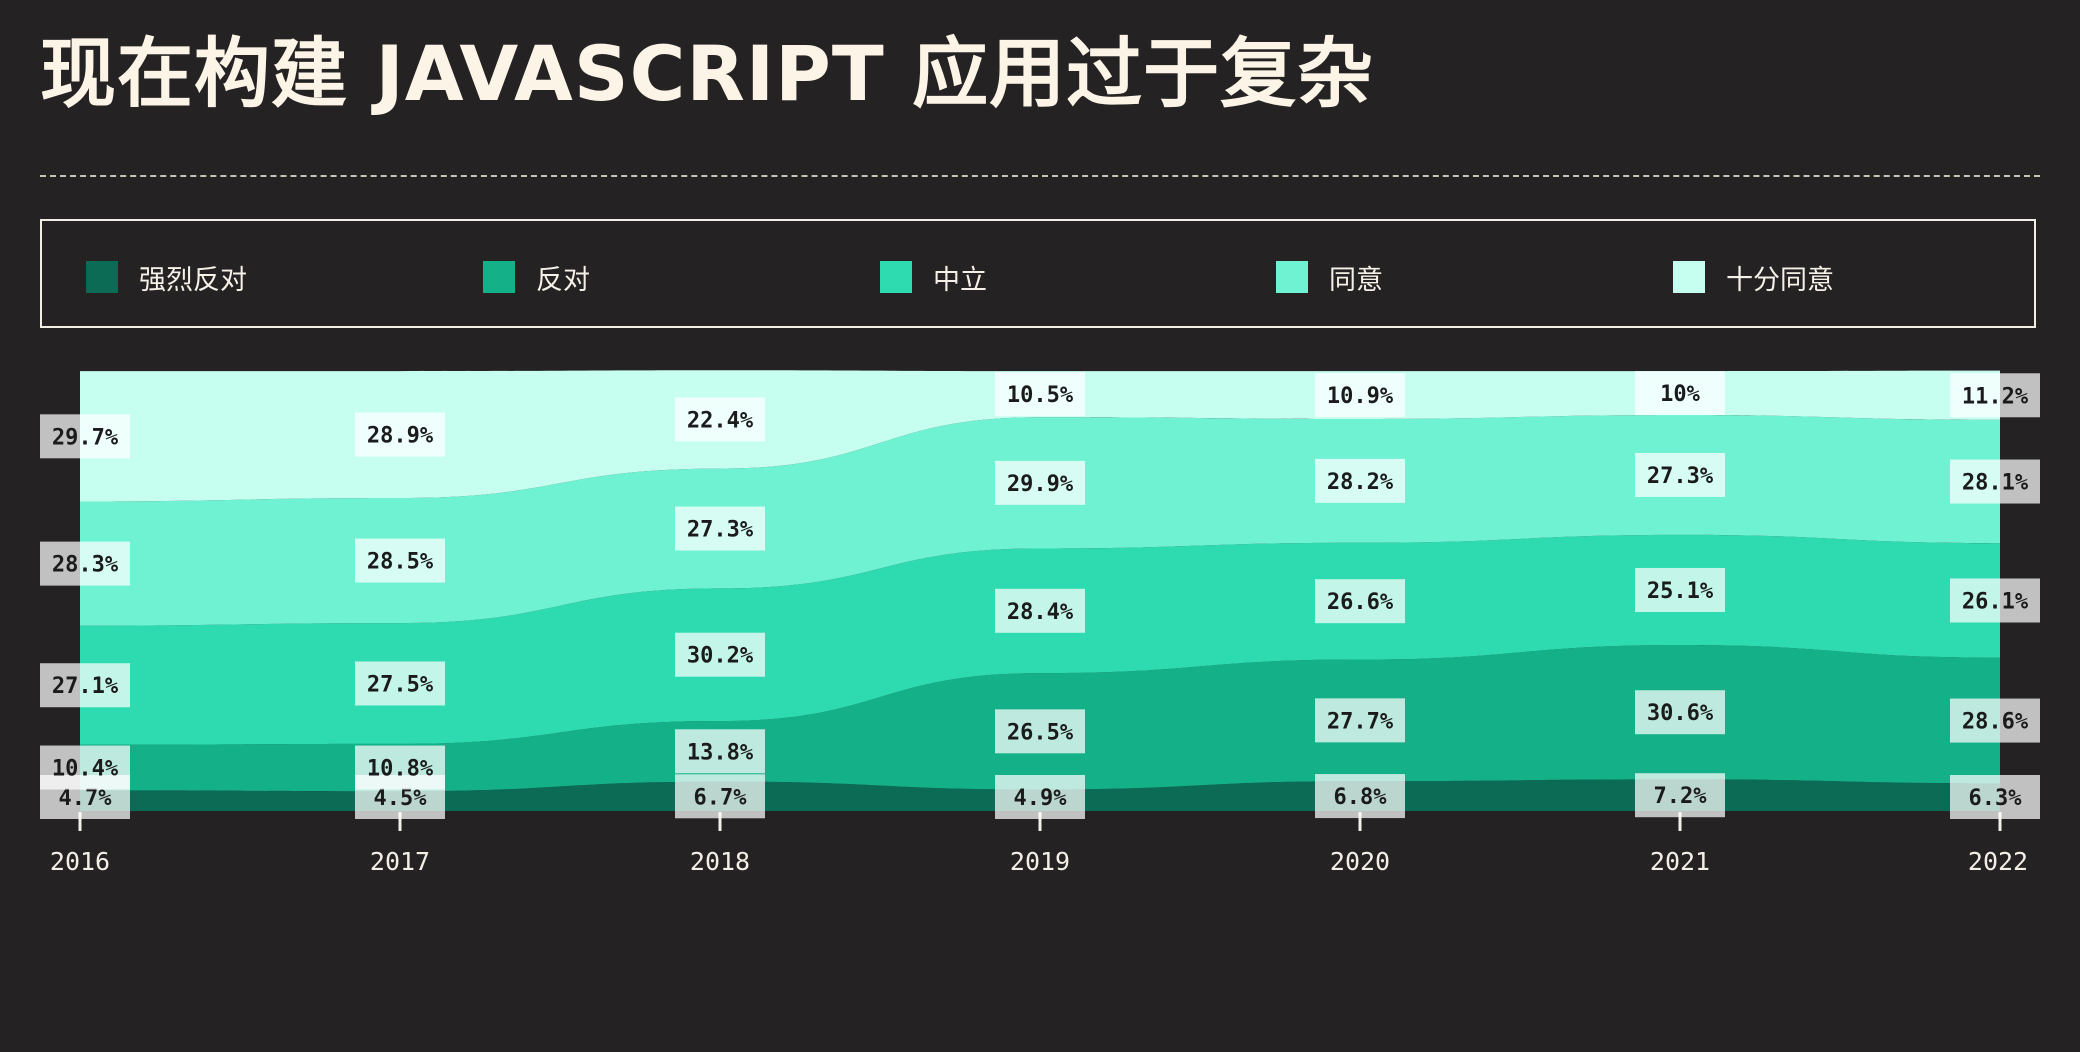  I want to click on data-label-text: 4.7%, so click(86, 798).